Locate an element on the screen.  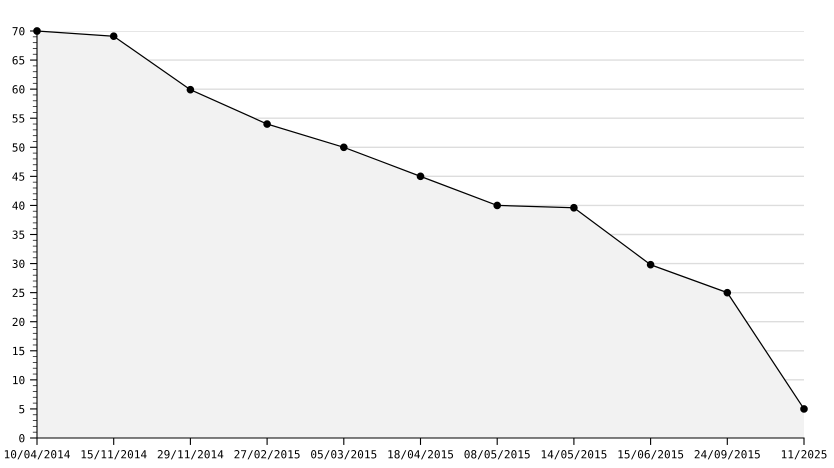
x-tick-label: 14/05/2015 is located at coordinates (574, 455).